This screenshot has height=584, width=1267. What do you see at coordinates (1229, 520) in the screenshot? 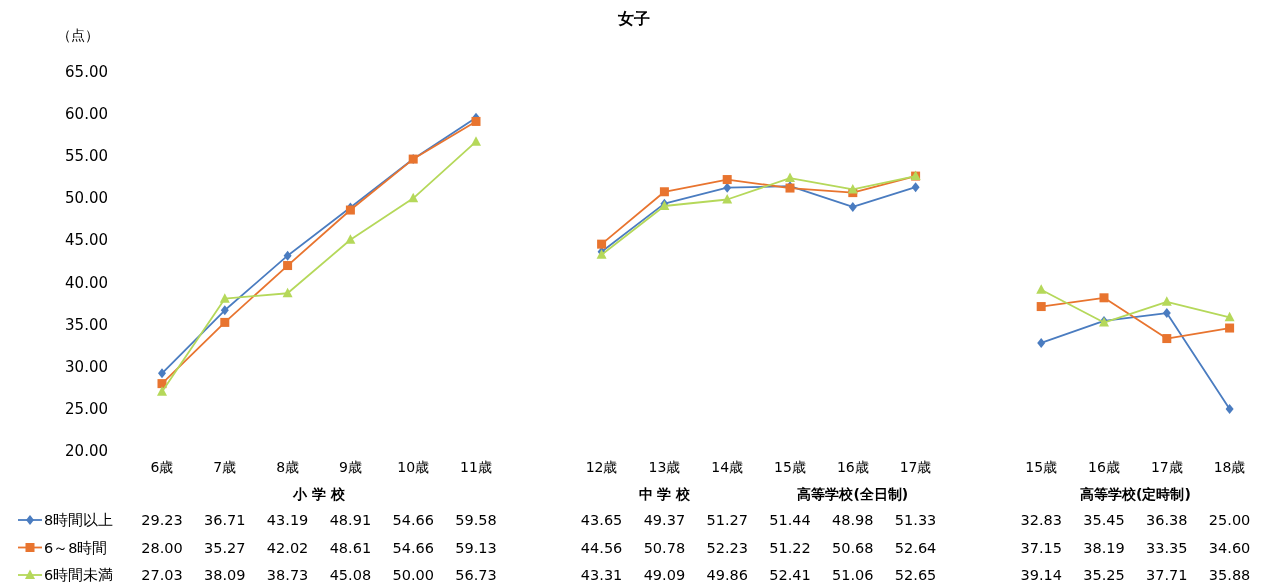
I see `data-label: 25.00` at bounding box center [1229, 520].